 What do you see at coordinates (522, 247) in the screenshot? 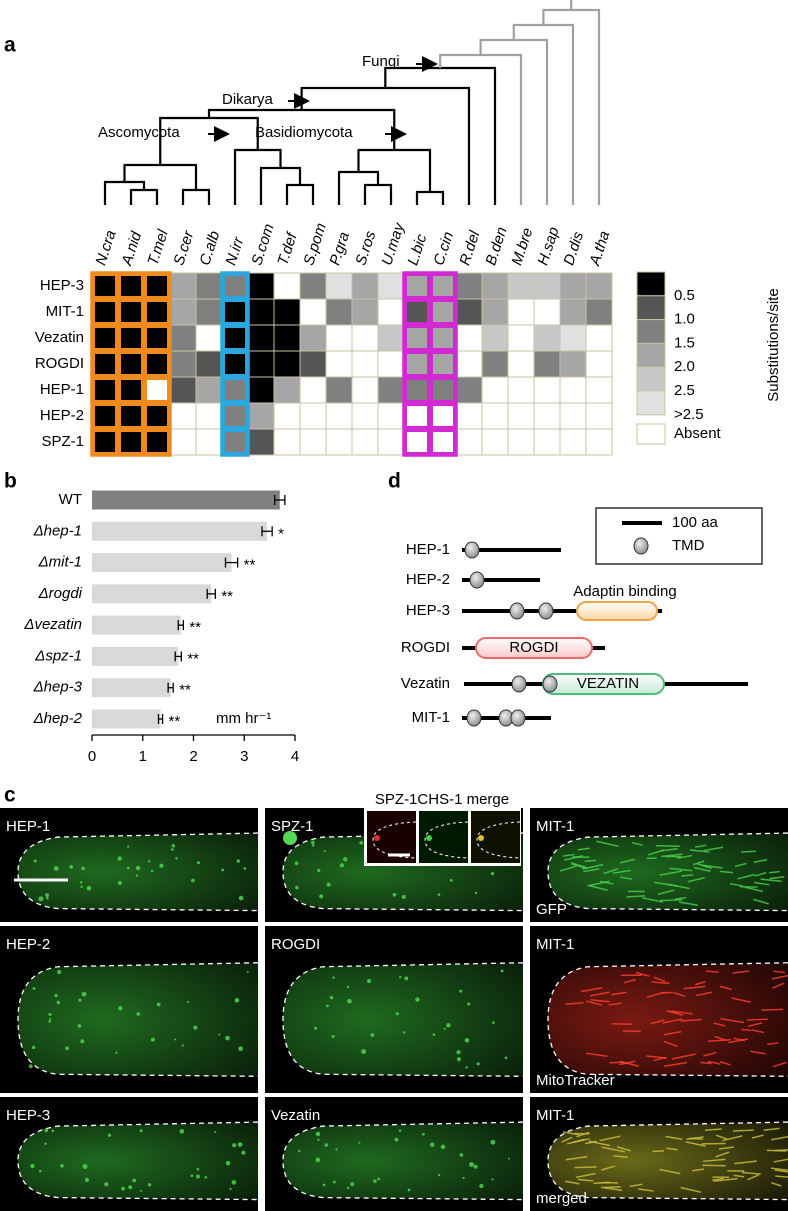
I see `species-label: M.bre` at bounding box center [522, 247].